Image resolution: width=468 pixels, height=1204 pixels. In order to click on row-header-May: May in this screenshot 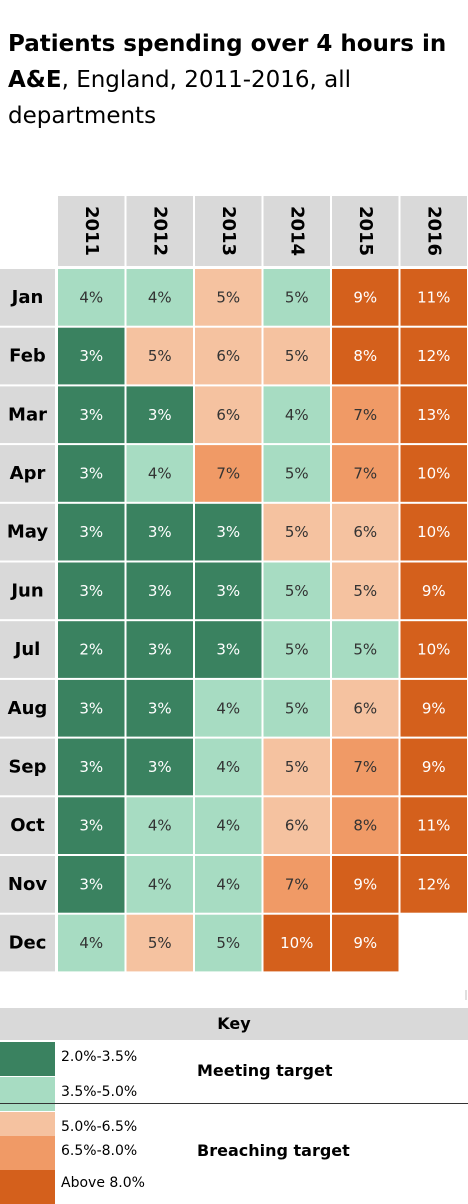, I will do `click(28, 532)`.